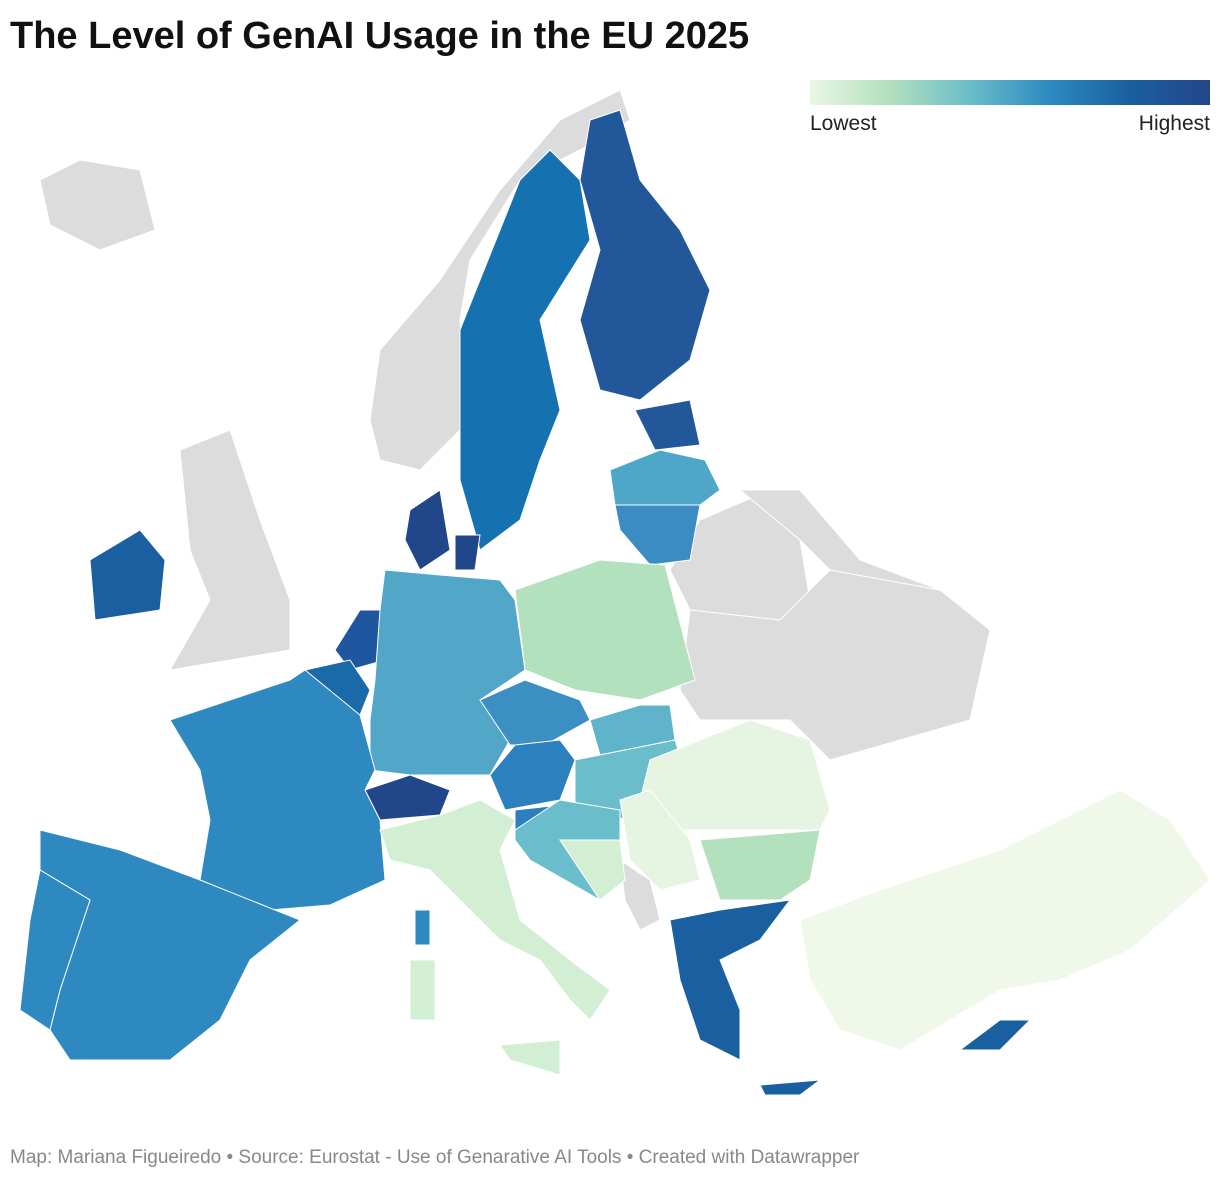 The image size is (1220, 1180). What do you see at coordinates (379, 36) in the screenshot?
I see `title: The Level of GenAI Usage in the EU 2025` at bounding box center [379, 36].